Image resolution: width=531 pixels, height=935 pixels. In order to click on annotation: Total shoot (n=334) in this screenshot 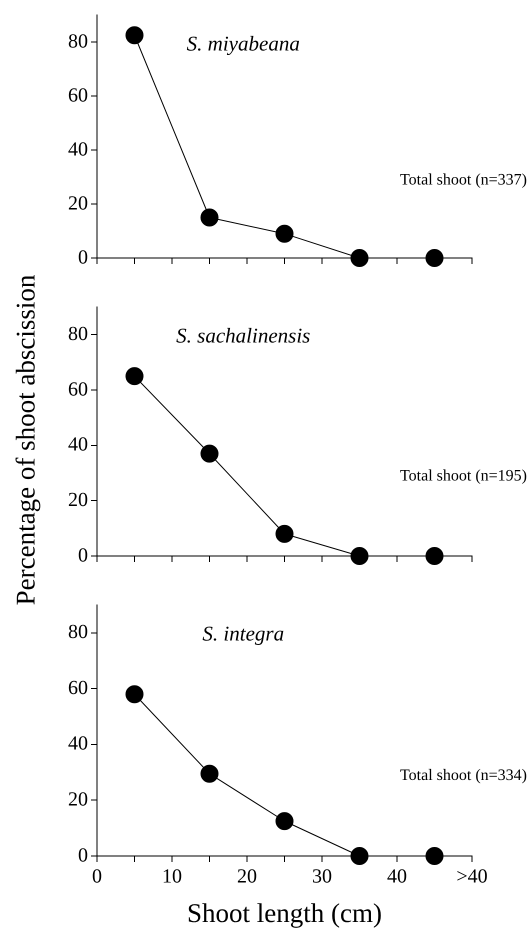, I will do `click(463, 775)`.